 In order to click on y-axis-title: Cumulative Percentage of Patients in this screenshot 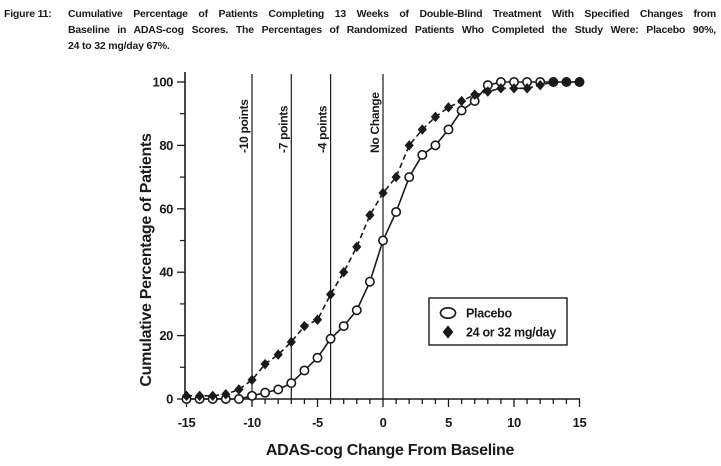, I will do `click(146, 260)`.